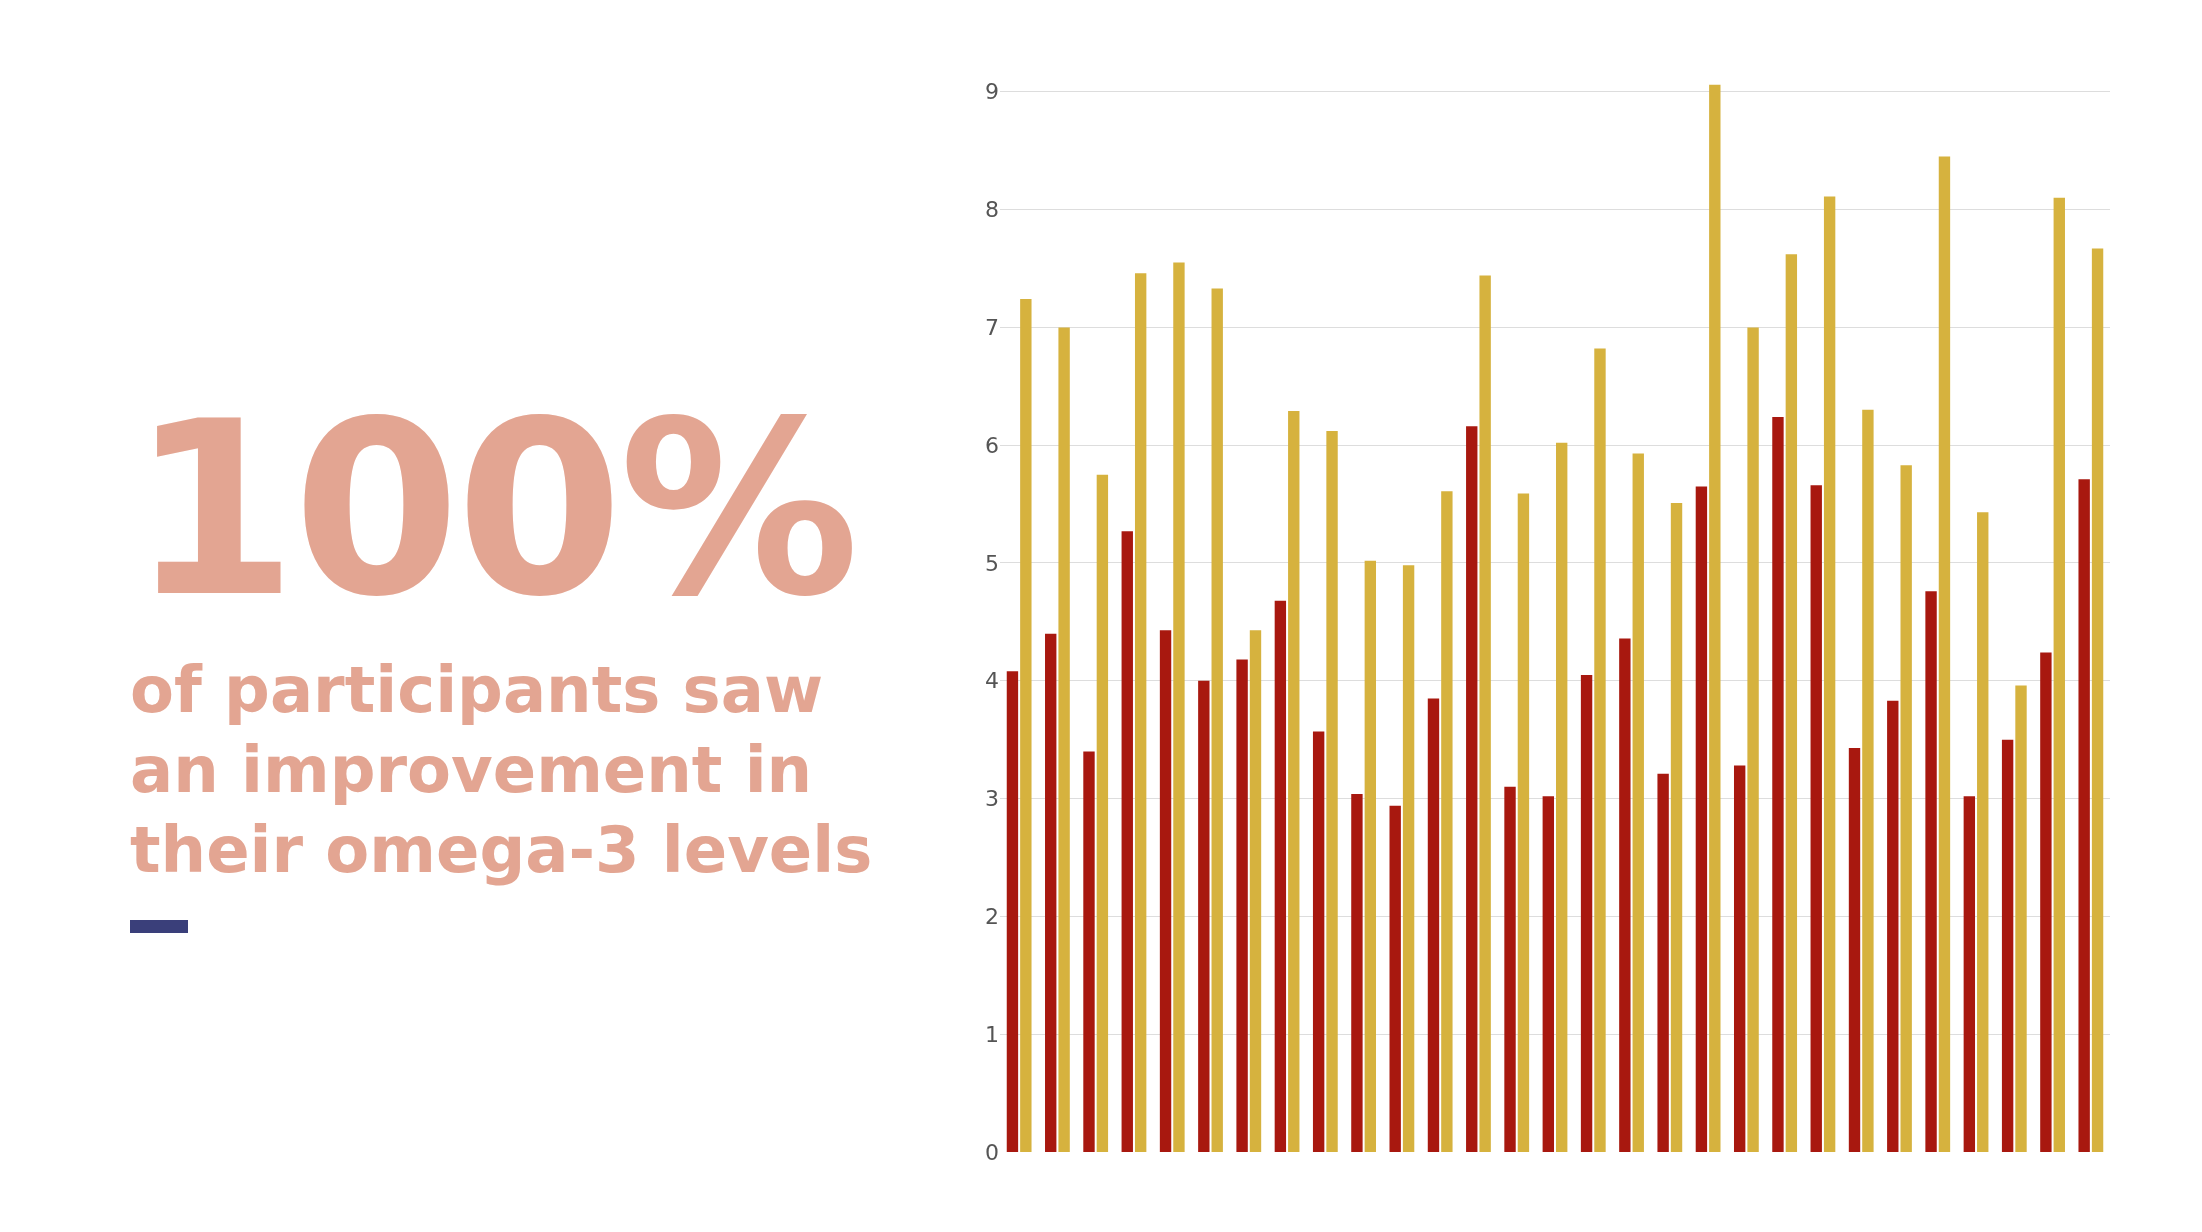 Image resolution: width=2202 pixels, height=1232 pixels. Describe the element at coordinates (493, 510) in the screenshot. I see `text: 100%` at that location.